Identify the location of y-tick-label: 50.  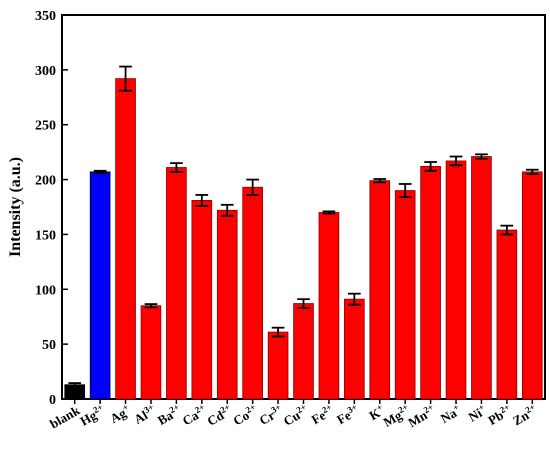
(49, 345).